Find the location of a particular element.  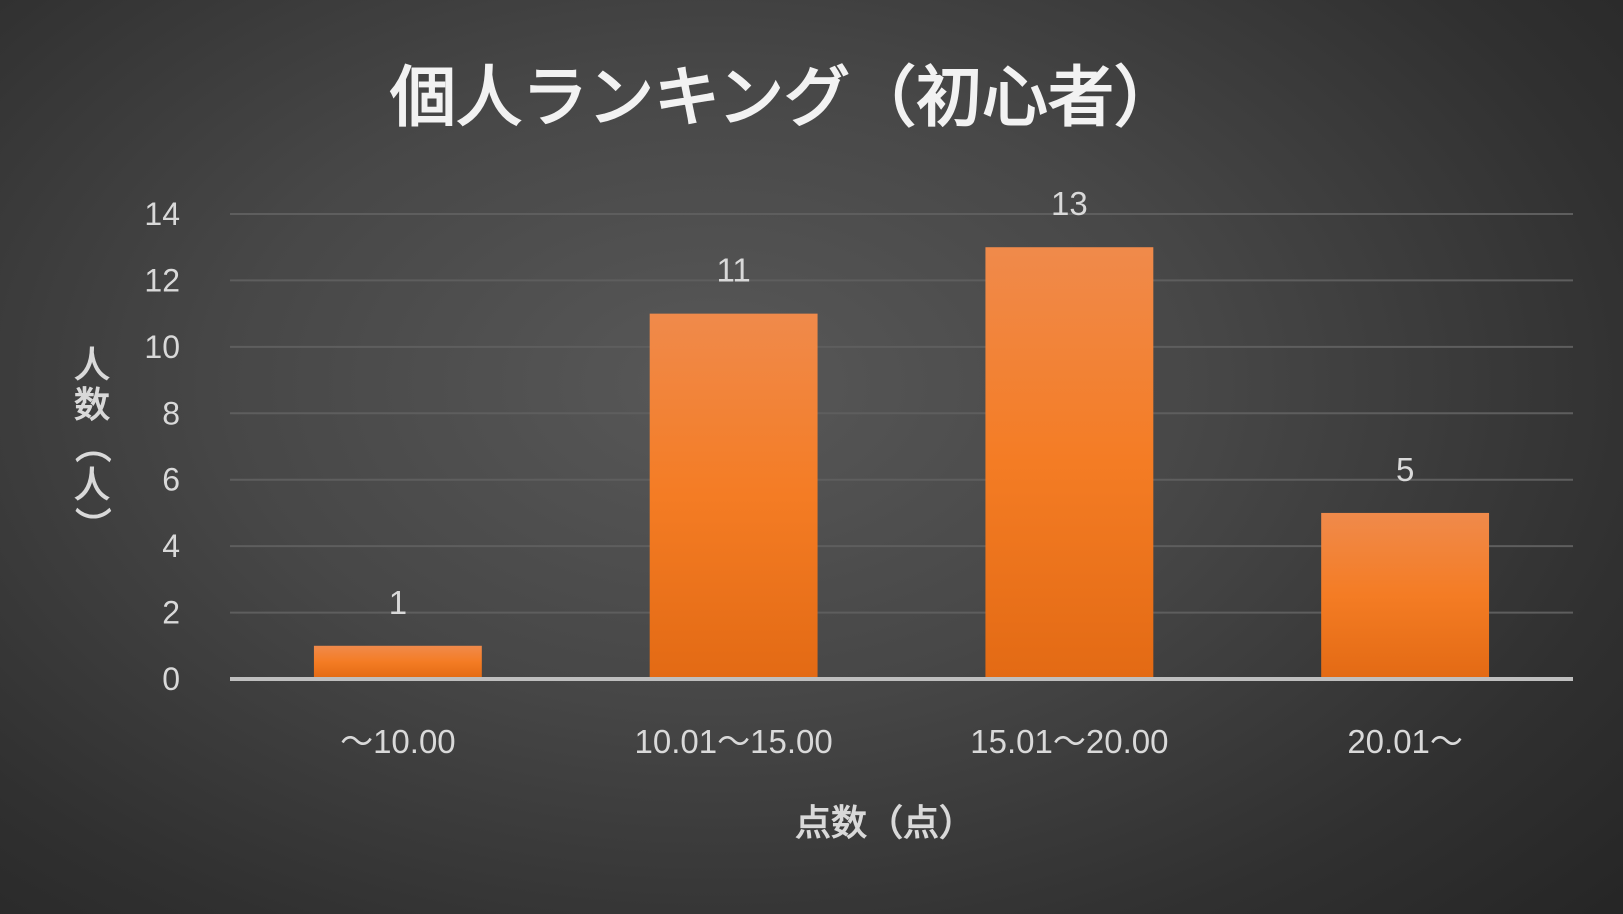

y-axis-title-char: （ is located at coordinates (91, 445).